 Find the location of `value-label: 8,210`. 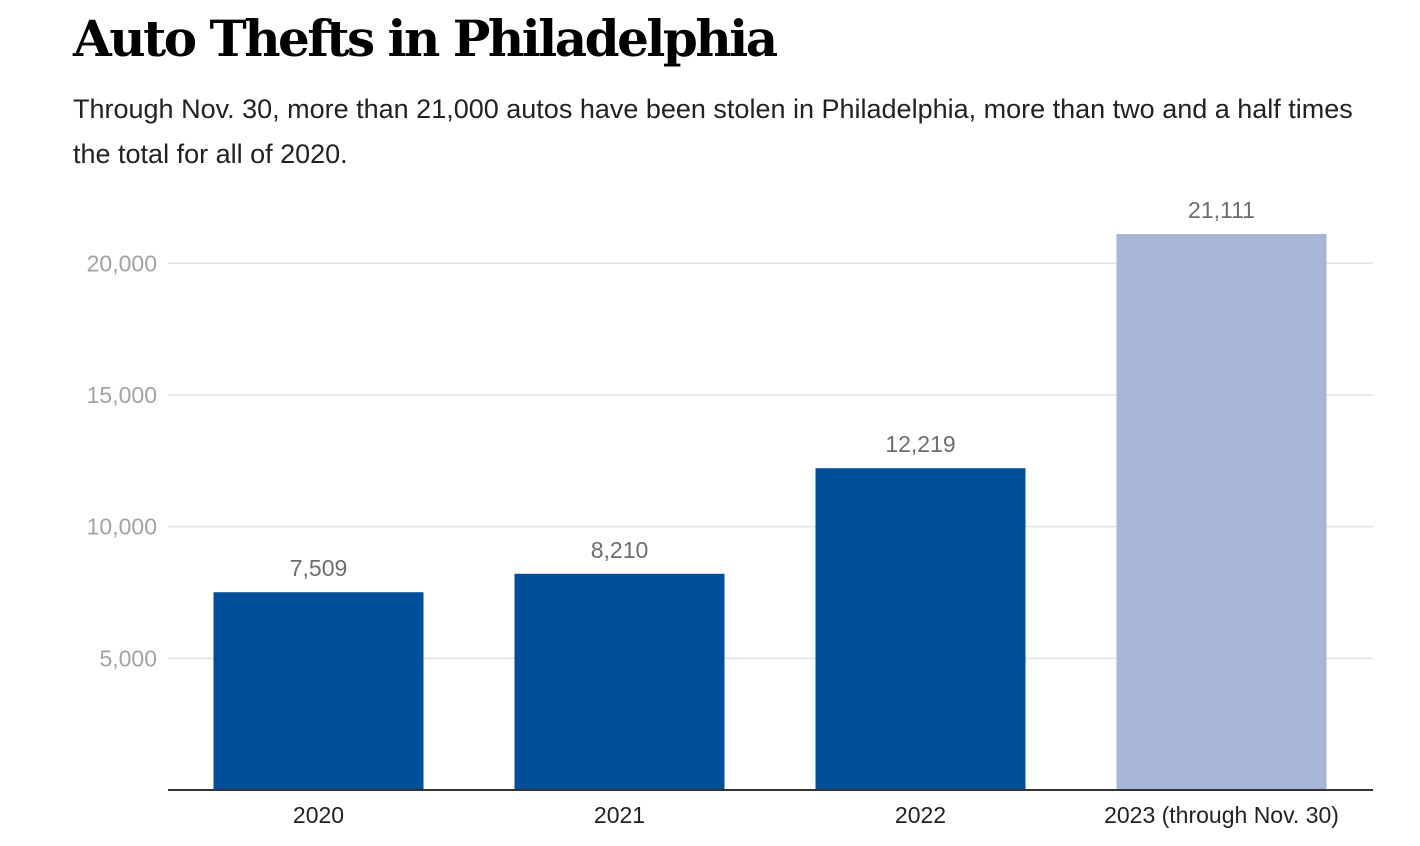

value-label: 8,210 is located at coordinates (620, 550).